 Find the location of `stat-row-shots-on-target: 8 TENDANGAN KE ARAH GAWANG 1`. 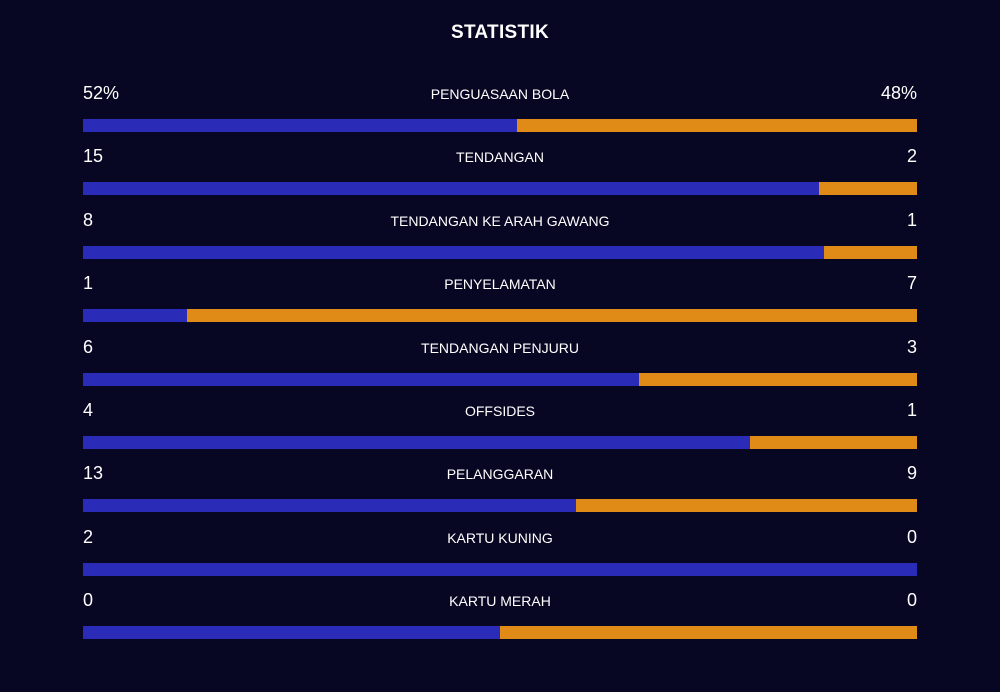

stat-row-shots-on-target: 8 TENDANGAN KE ARAH GAWANG 1 is located at coordinates (500, 239).